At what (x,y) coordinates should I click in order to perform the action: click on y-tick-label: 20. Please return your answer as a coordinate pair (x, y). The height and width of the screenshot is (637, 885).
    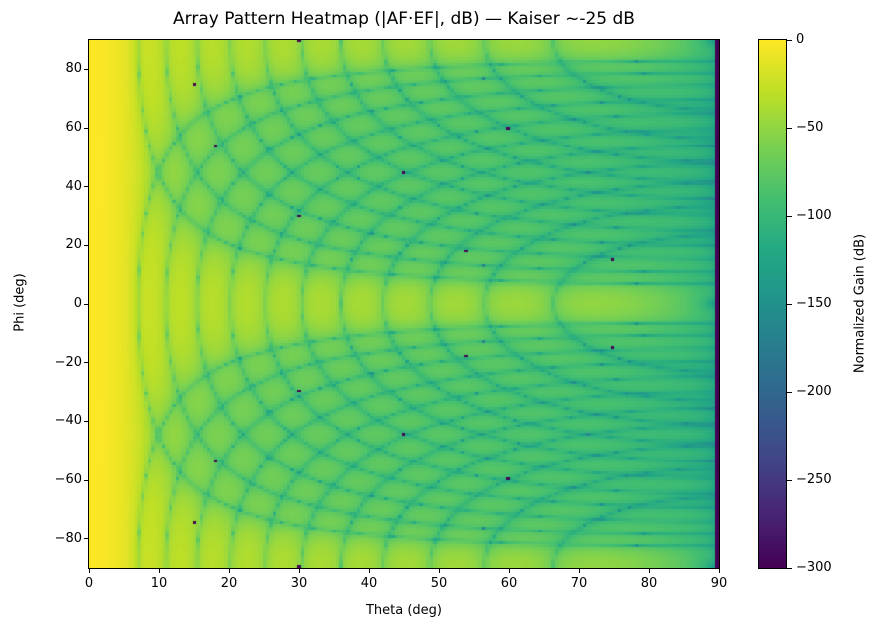
    Looking at the image, I should click on (73, 245).